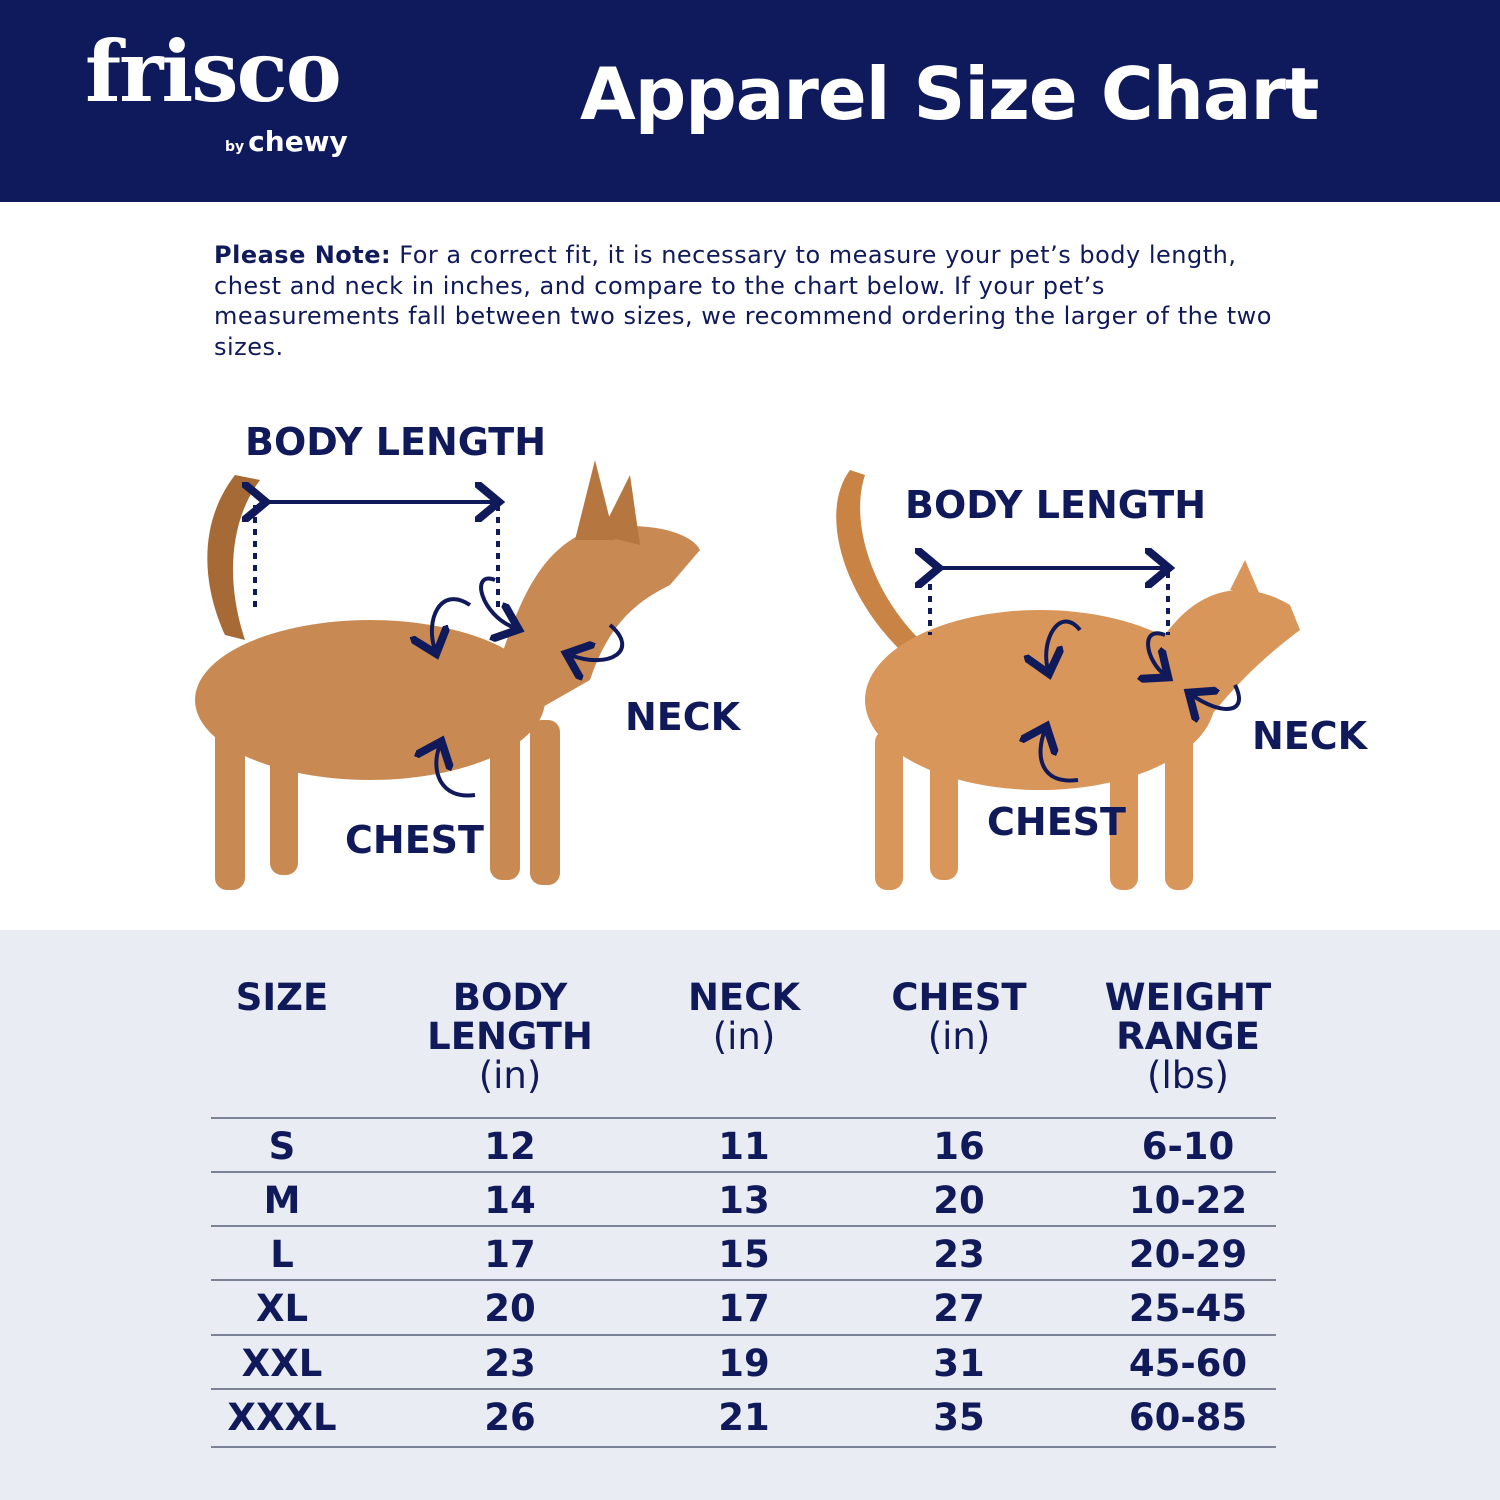  Describe the element at coordinates (510, 1146) in the screenshot. I see `table-cell: 12` at that location.